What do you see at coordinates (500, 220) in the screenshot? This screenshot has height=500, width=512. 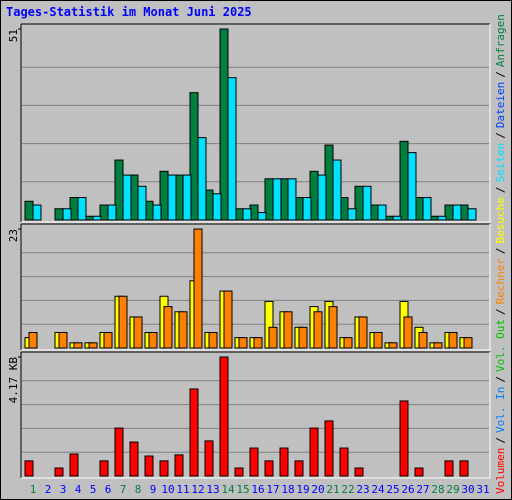 I see `legend-entry: Besuche` at bounding box center [500, 220].